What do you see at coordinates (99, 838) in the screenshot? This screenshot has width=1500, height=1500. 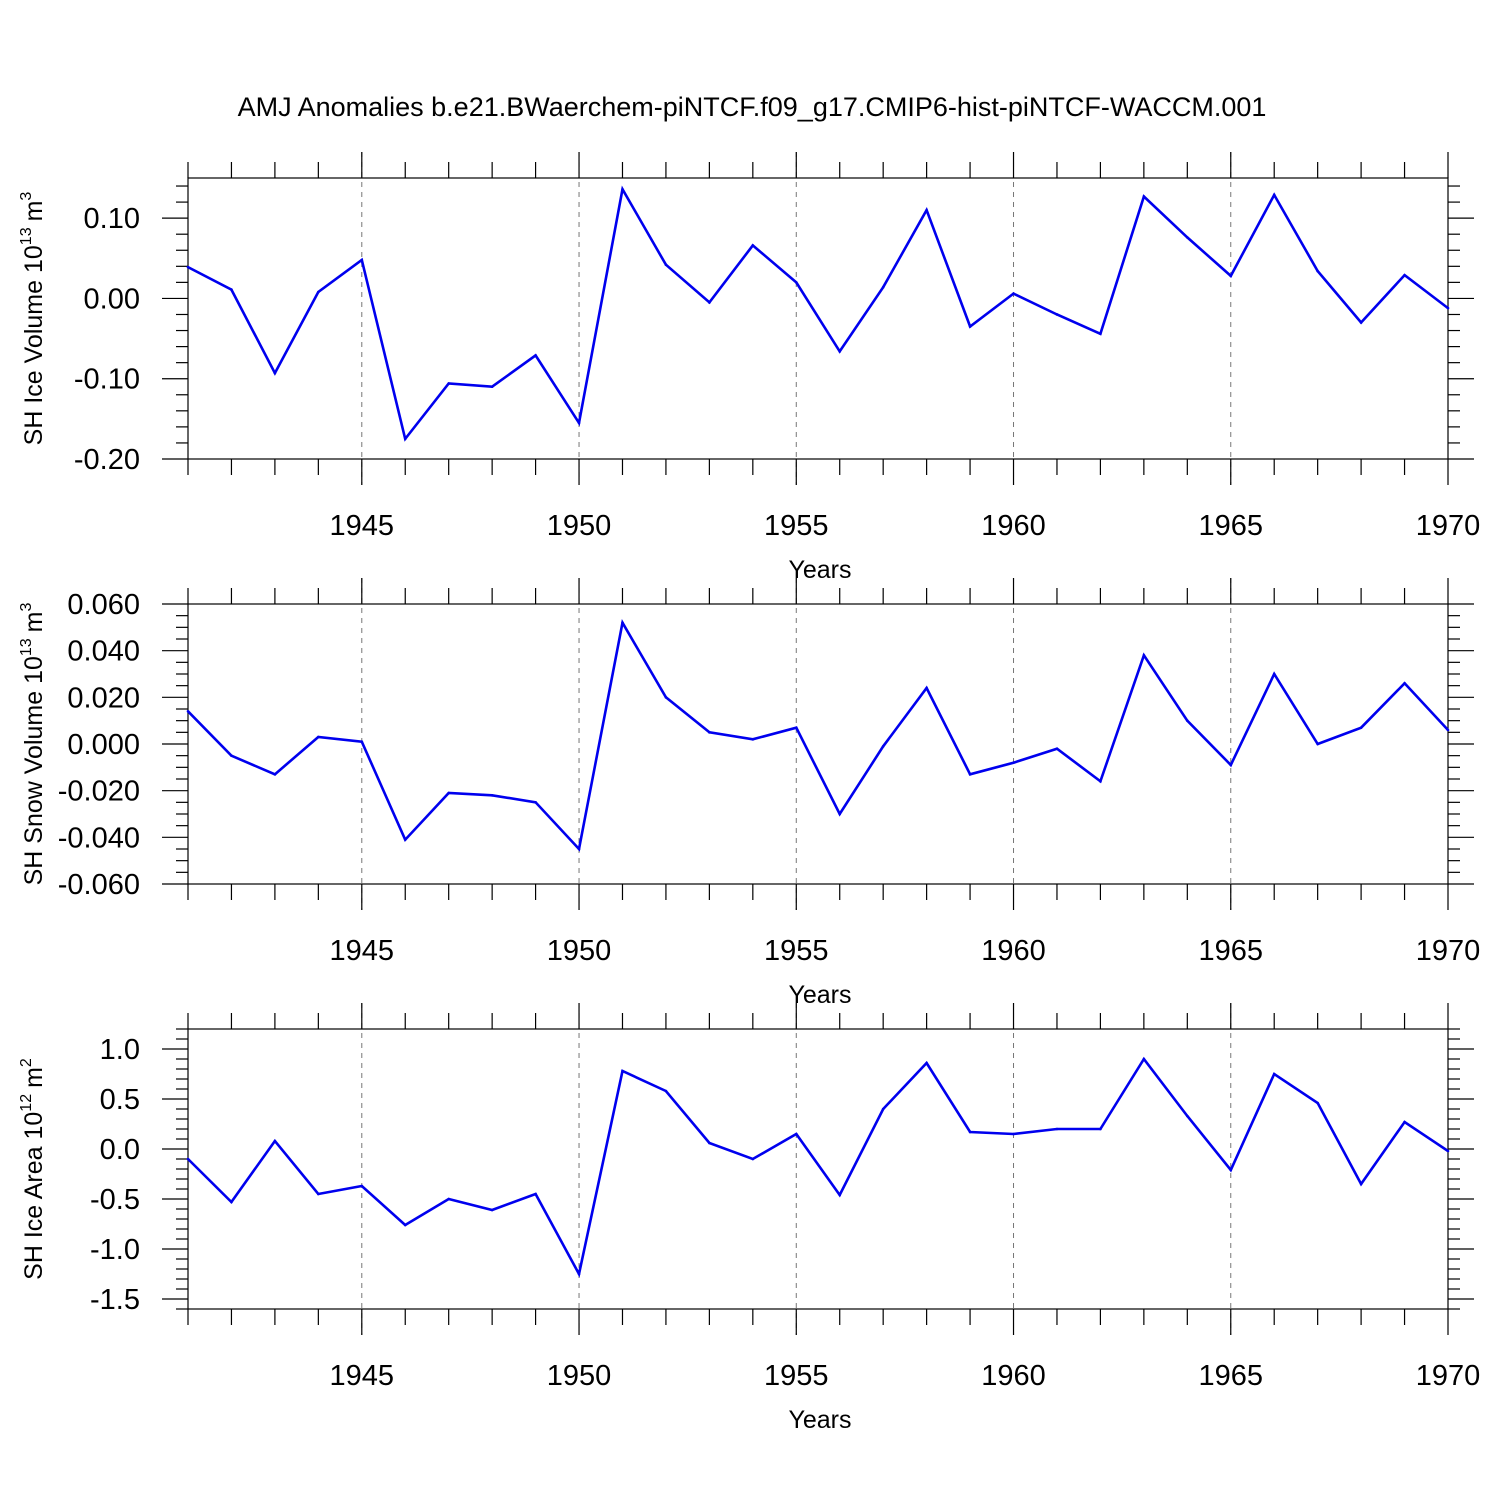 I see `y-tick-label: -0.040` at bounding box center [99, 838].